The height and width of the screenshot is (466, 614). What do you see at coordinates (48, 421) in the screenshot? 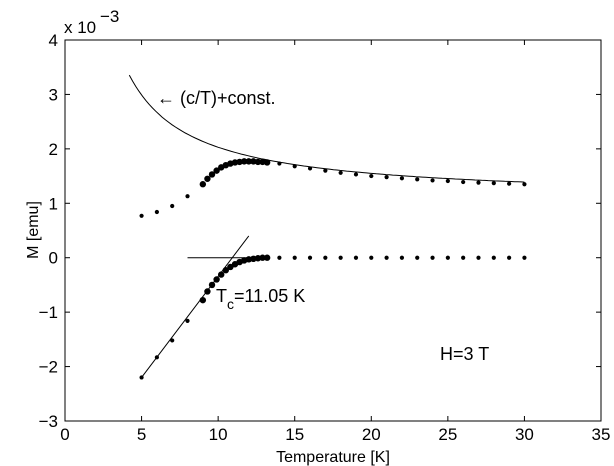
I see `y-tick-label: −3` at bounding box center [48, 421].